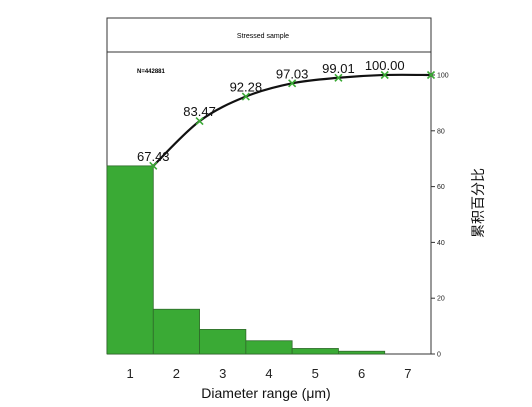  I want to click on y-tick-label: 80, so click(441, 131).